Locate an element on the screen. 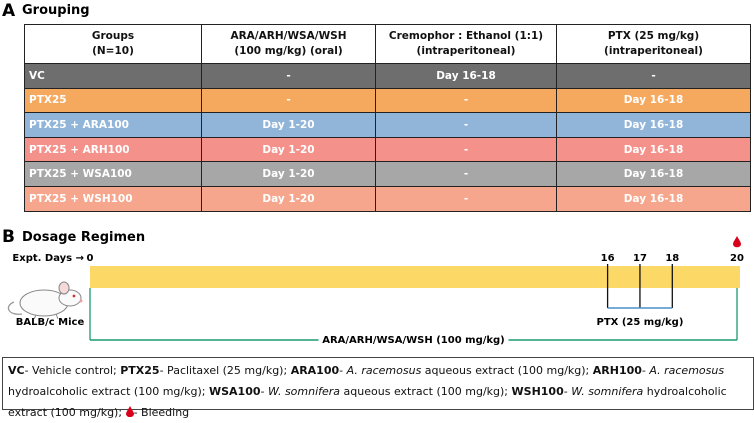 The image size is (754, 423). abbr: WSH100 is located at coordinates (537, 391).